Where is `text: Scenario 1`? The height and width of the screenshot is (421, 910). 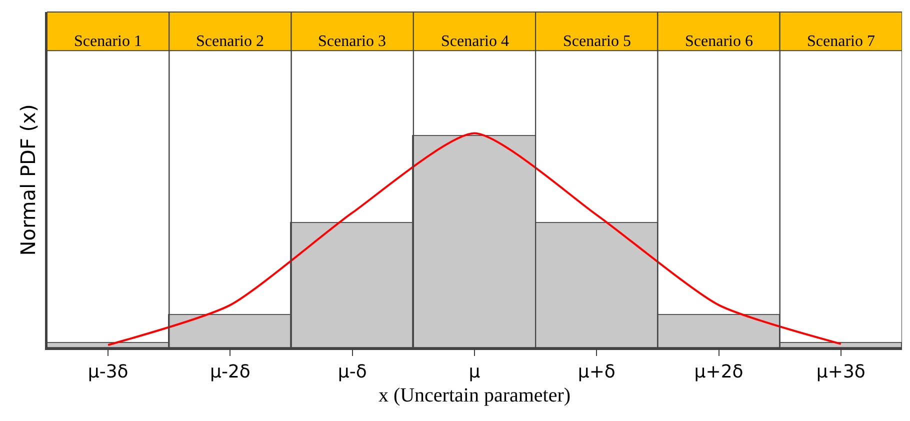
text: Scenario 1 is located at coordinates (108, 41).